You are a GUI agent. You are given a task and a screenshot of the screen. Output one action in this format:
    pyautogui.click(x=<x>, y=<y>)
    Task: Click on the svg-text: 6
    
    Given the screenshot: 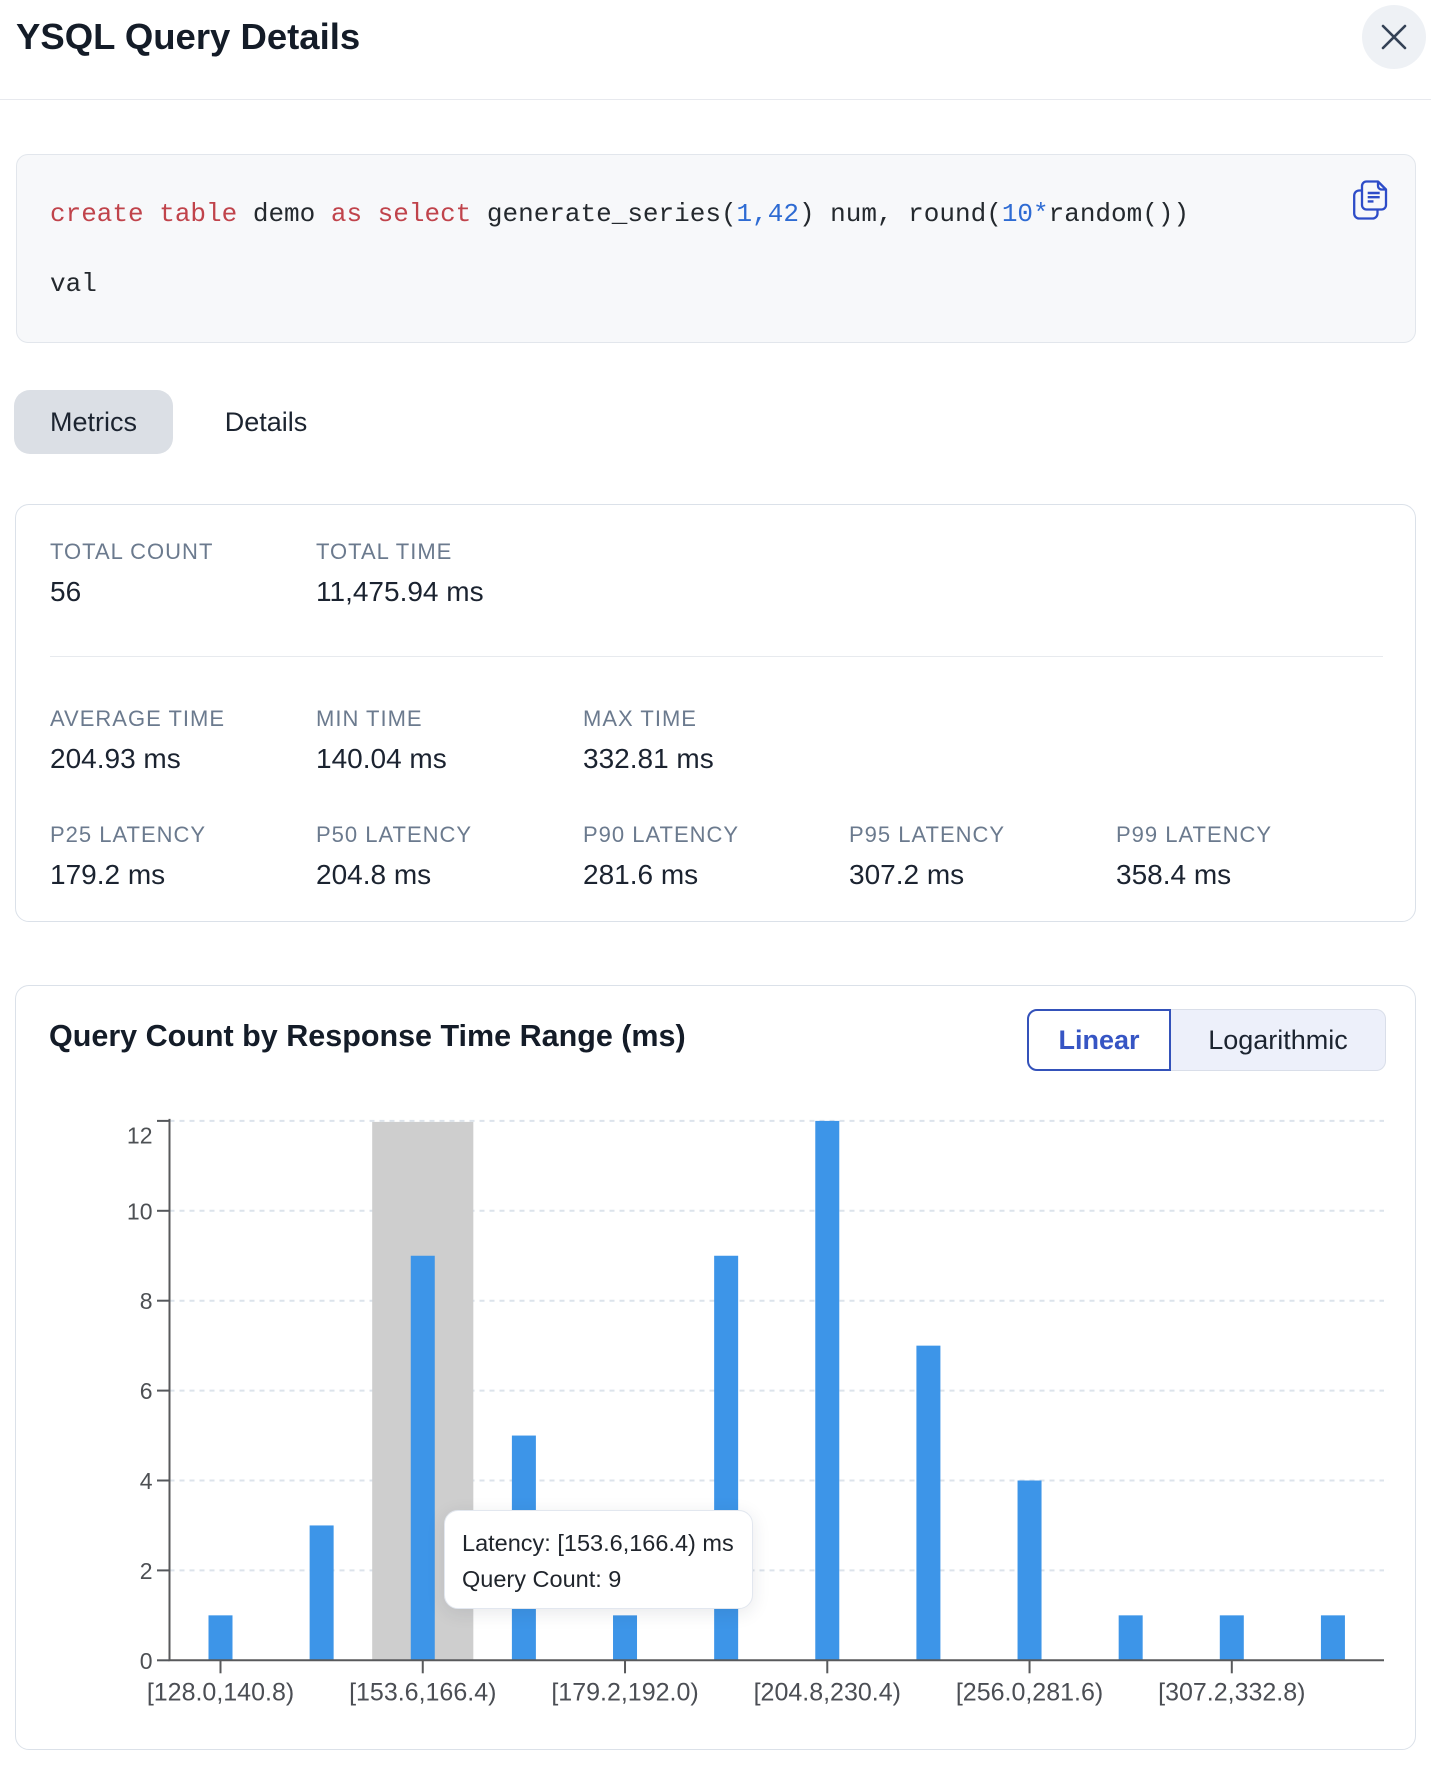 What is the action you would take?
    pyautogui.click(x=146, y=1391)
    